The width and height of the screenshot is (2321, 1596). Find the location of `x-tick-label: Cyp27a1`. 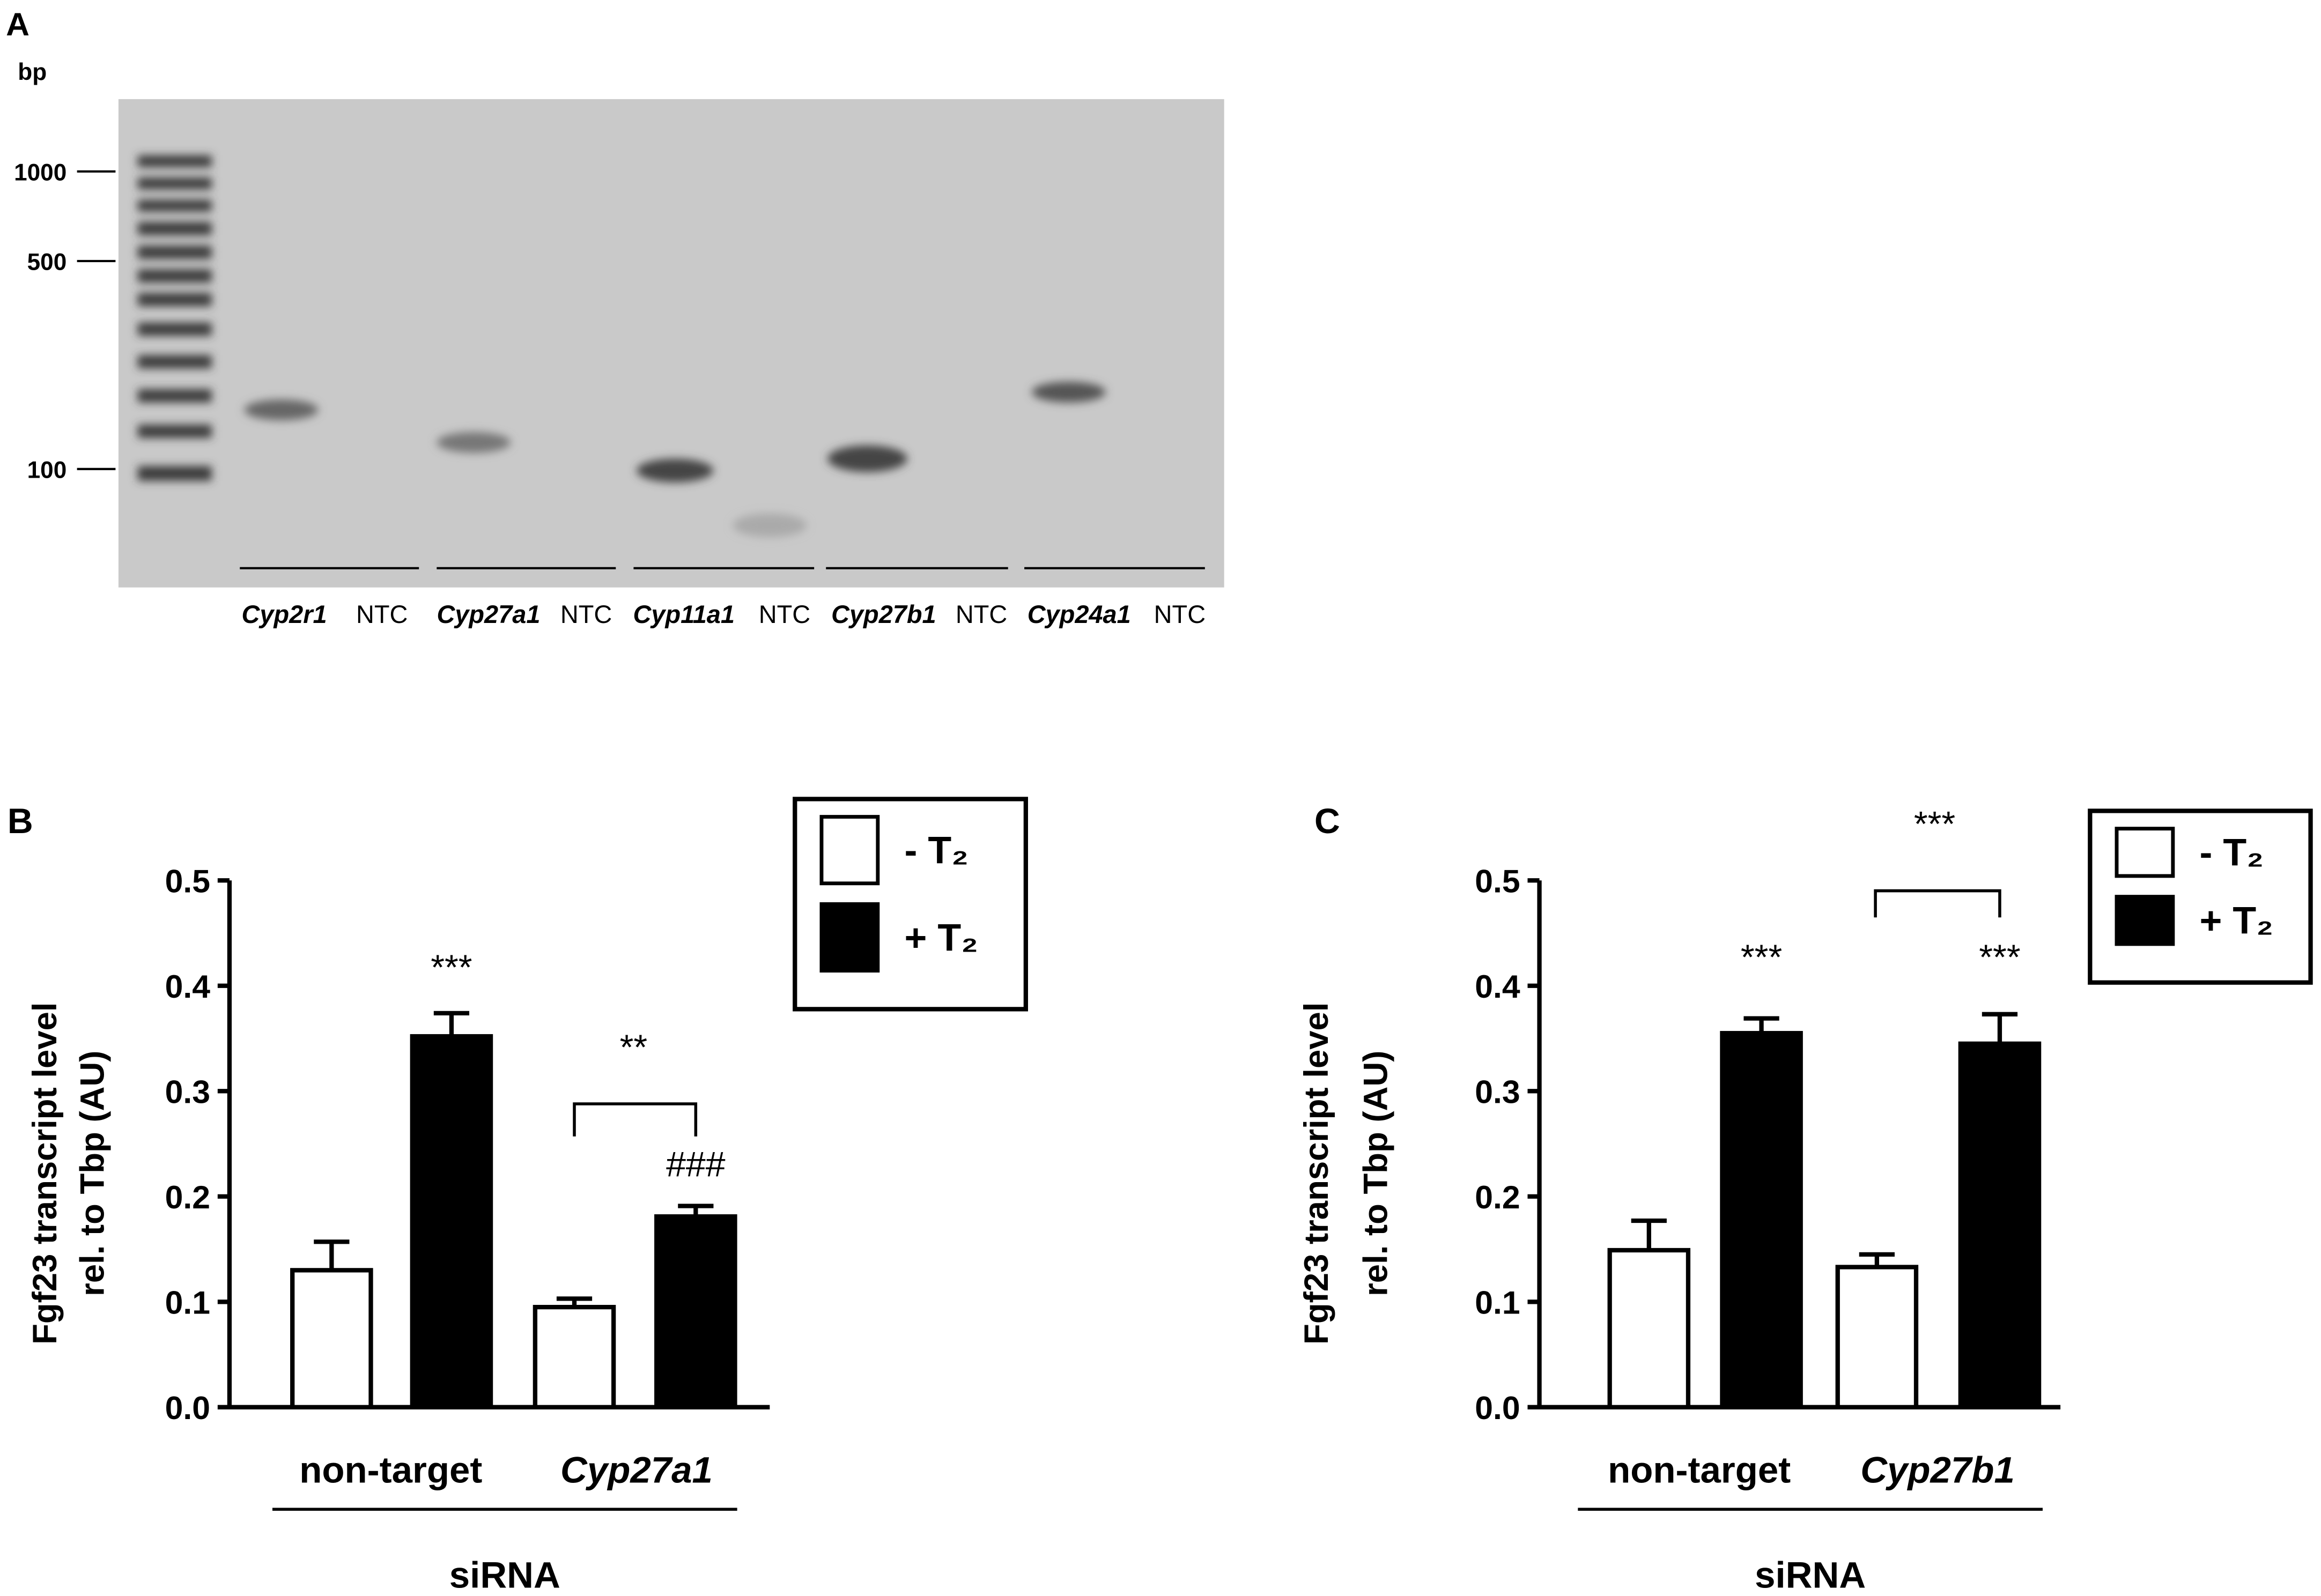

x-tick-label: Cyp27a1 is located at coordinates (636, 1471).